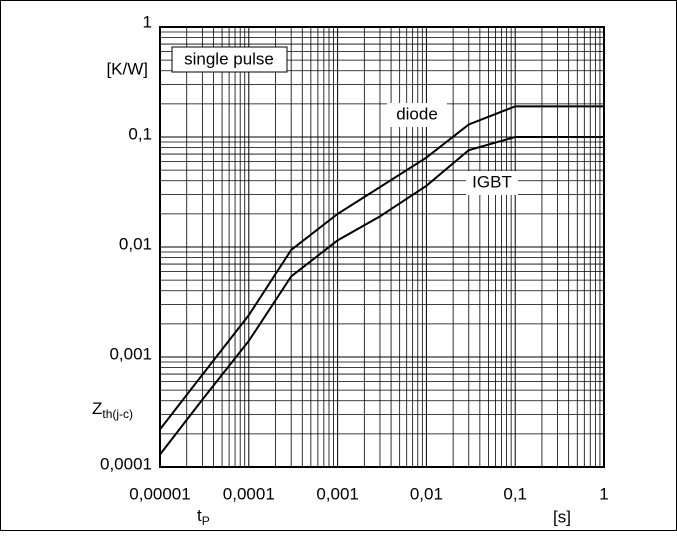 The width and height of the screenshot is (677, 536). What do you see at coordinates (337, 493) in the screenshot?
I see `x-tick-label: 0,001` at bounding box center [337, 493].